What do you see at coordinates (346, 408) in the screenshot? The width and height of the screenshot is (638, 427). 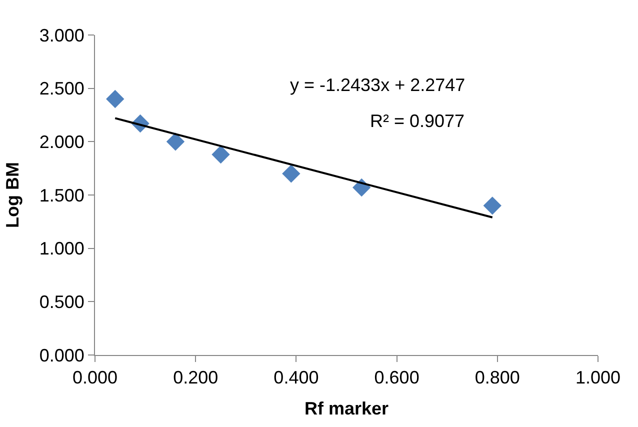 I see `x-axis-title: Rf marker` at bounding box center [346, 408].